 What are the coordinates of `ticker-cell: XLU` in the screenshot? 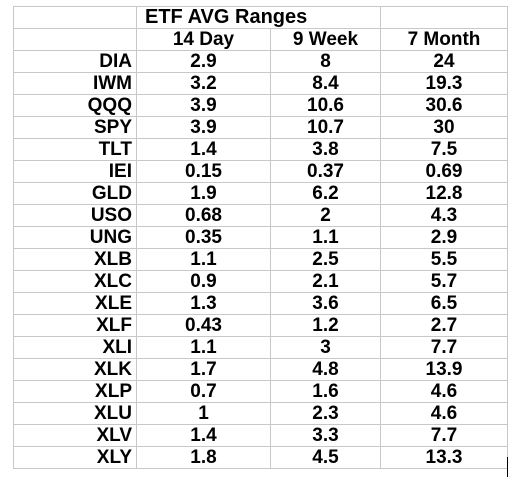 It's located at (75, 413).